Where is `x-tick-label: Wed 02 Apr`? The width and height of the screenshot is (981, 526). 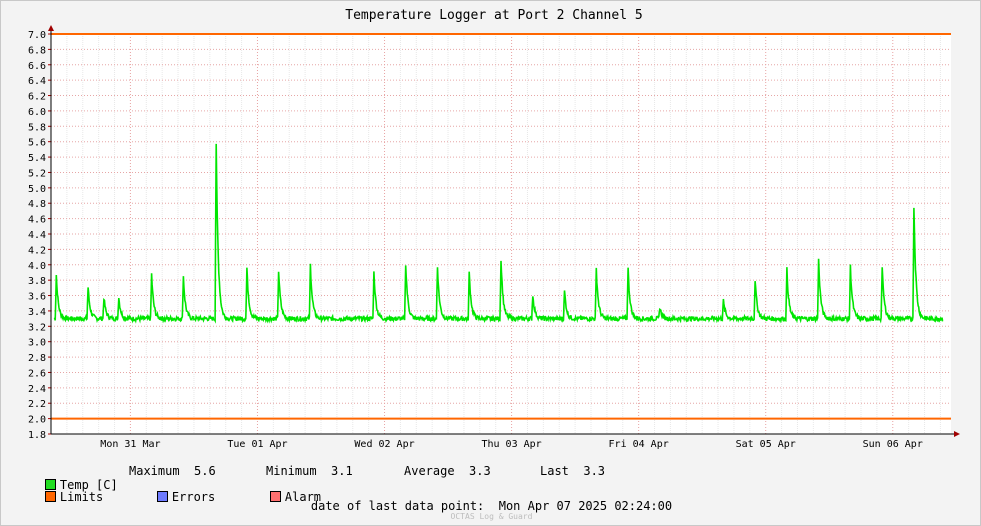 x-tick-label: Wed 02 Apr is located at coordinates (384, 444).